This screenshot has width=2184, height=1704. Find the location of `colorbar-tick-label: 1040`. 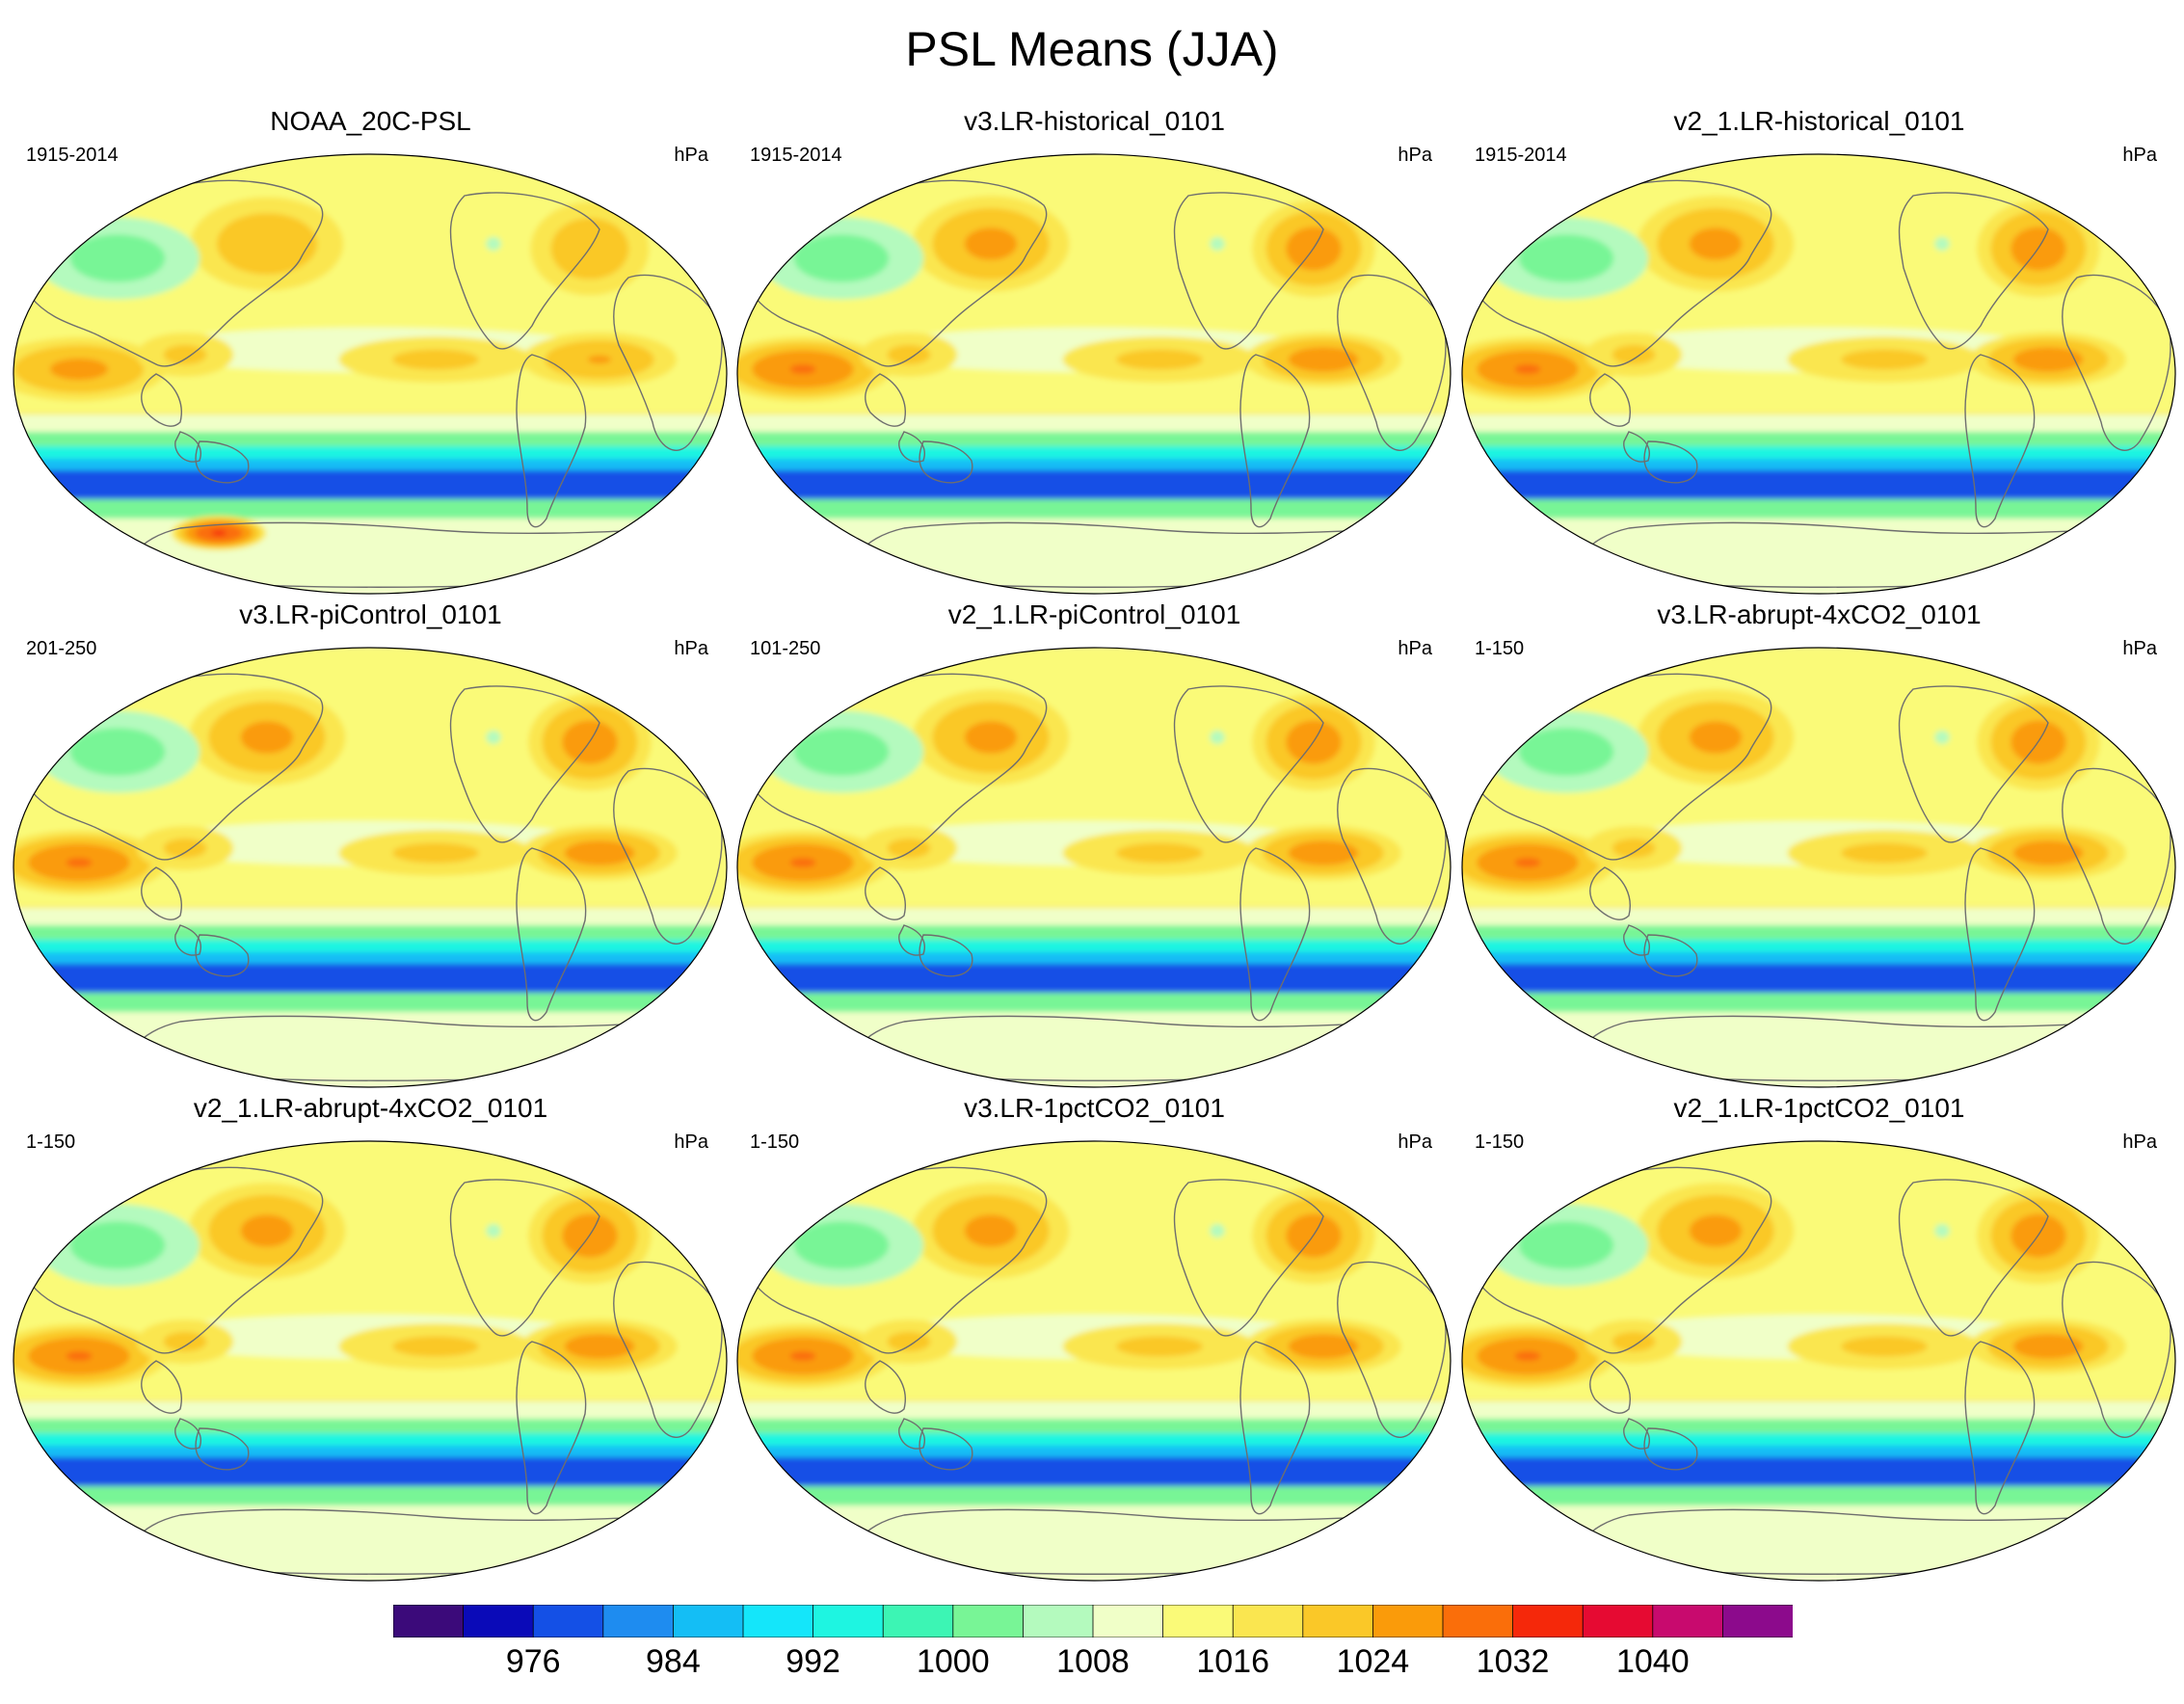

colorbar-tick-label: 1040 is located at coordinates (1652, 1662).